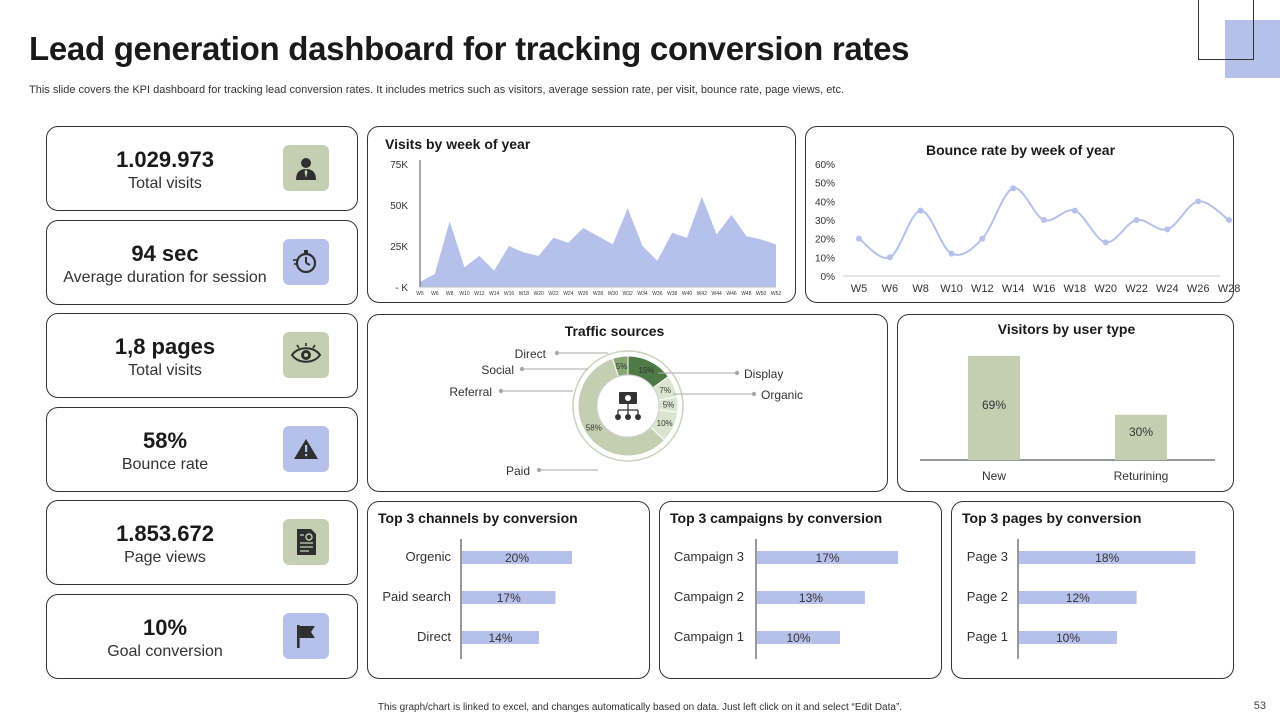  I want to click on bar-returining, so click(1141, 437).